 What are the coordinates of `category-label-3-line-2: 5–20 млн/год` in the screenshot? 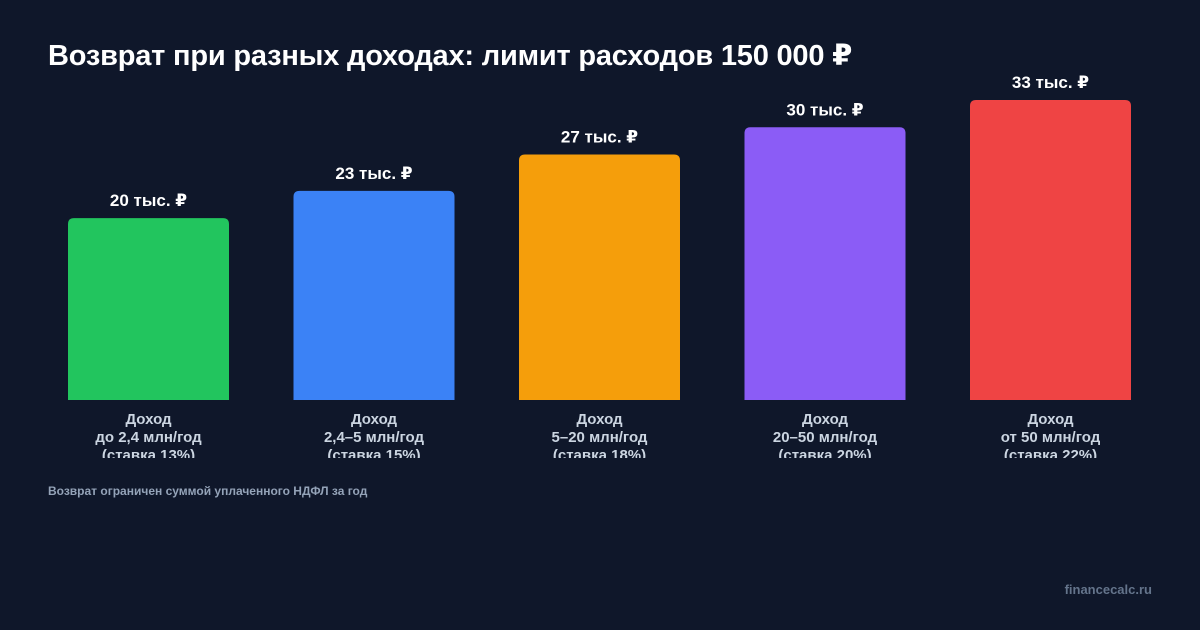 It's located at (600, 437).